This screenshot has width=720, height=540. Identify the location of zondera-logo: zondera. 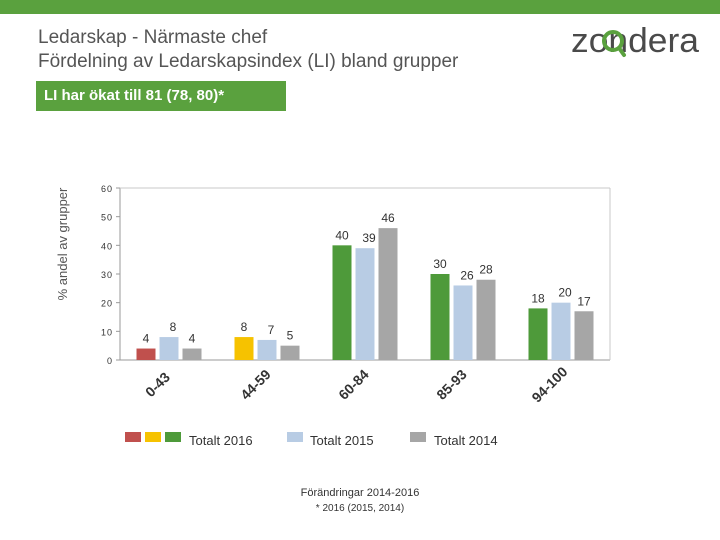
(635, 41).